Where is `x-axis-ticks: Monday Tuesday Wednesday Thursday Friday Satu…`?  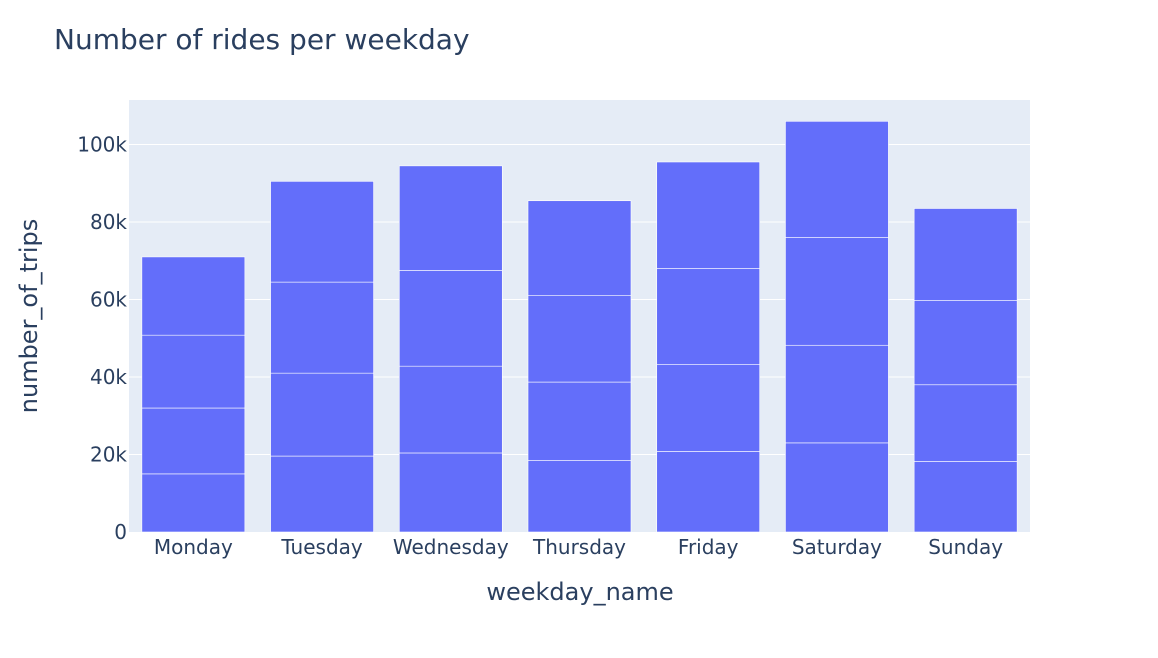
x-axis-ticks: Monday Tuesday Wednesday Thursday Friday Satu… is located at coordinates (578, 547).